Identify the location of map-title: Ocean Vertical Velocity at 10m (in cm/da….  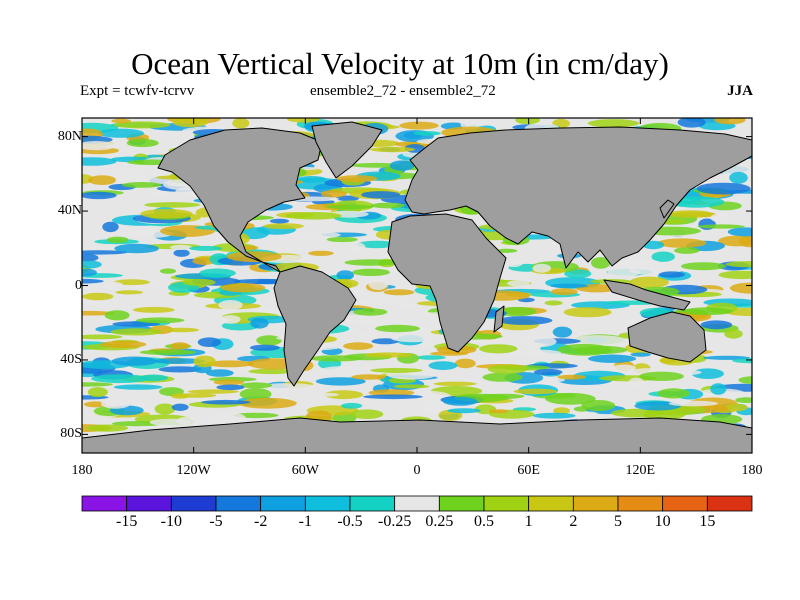
(400, 63).